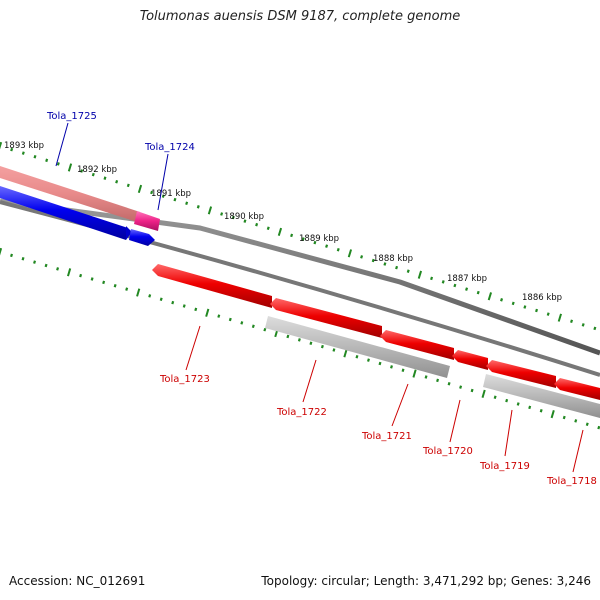 Image resolution: width=600 pixels, height=600 pixels. I want to click on gene-label-Tola_1723: Tola_1723, so click(184, 379).